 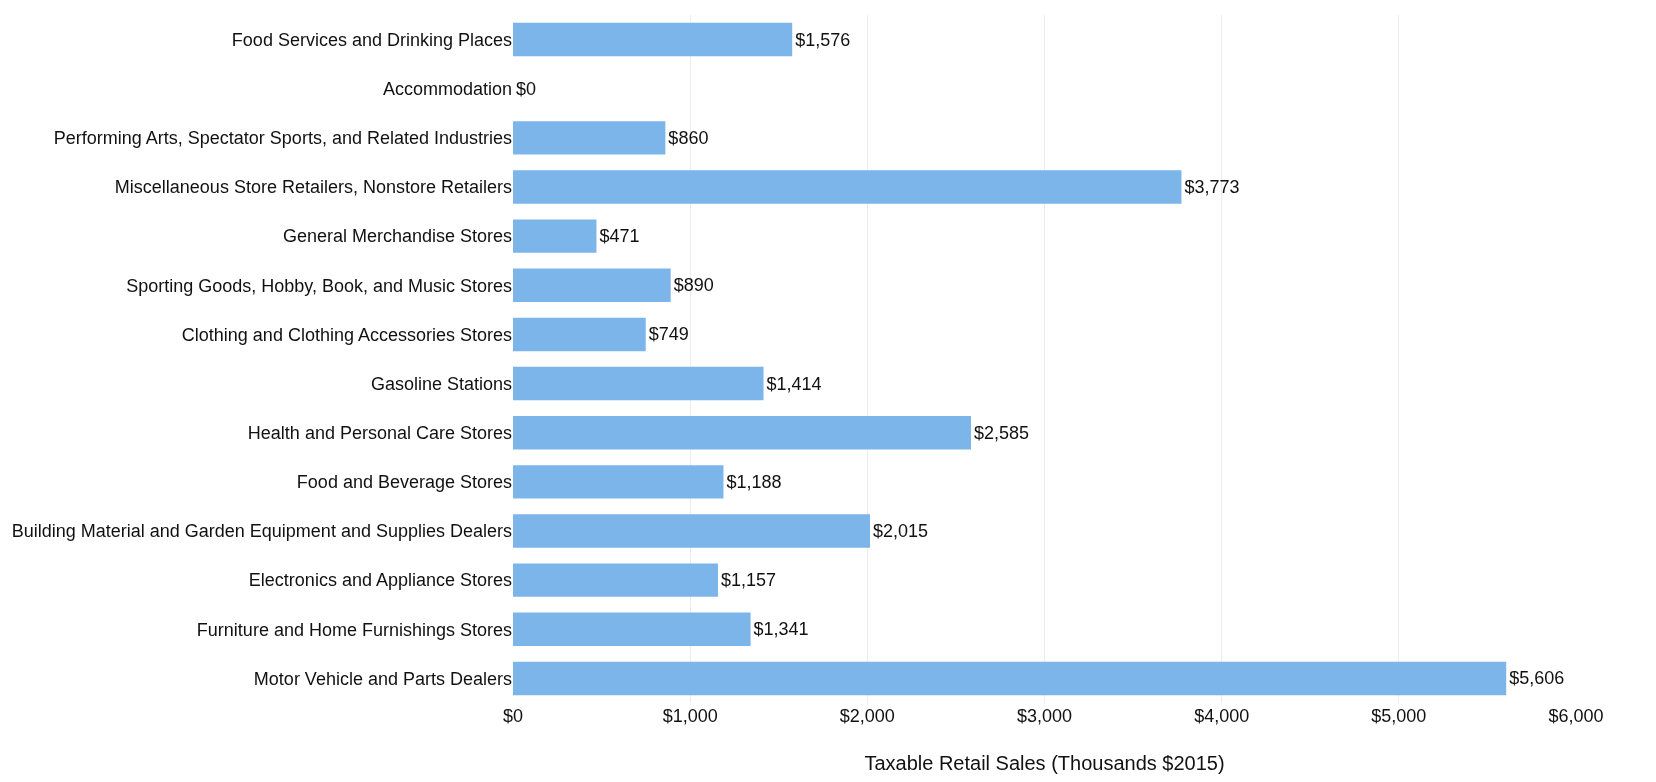 I want to click on y-tick-label: Building Material and Garden Equipment and Supplies Dealers, so click(x=261, y=531).